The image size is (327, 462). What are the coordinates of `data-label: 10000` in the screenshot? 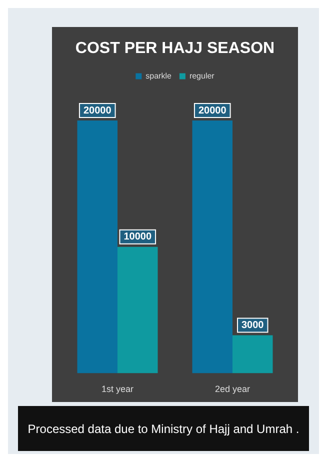 It's located at (138, 237).